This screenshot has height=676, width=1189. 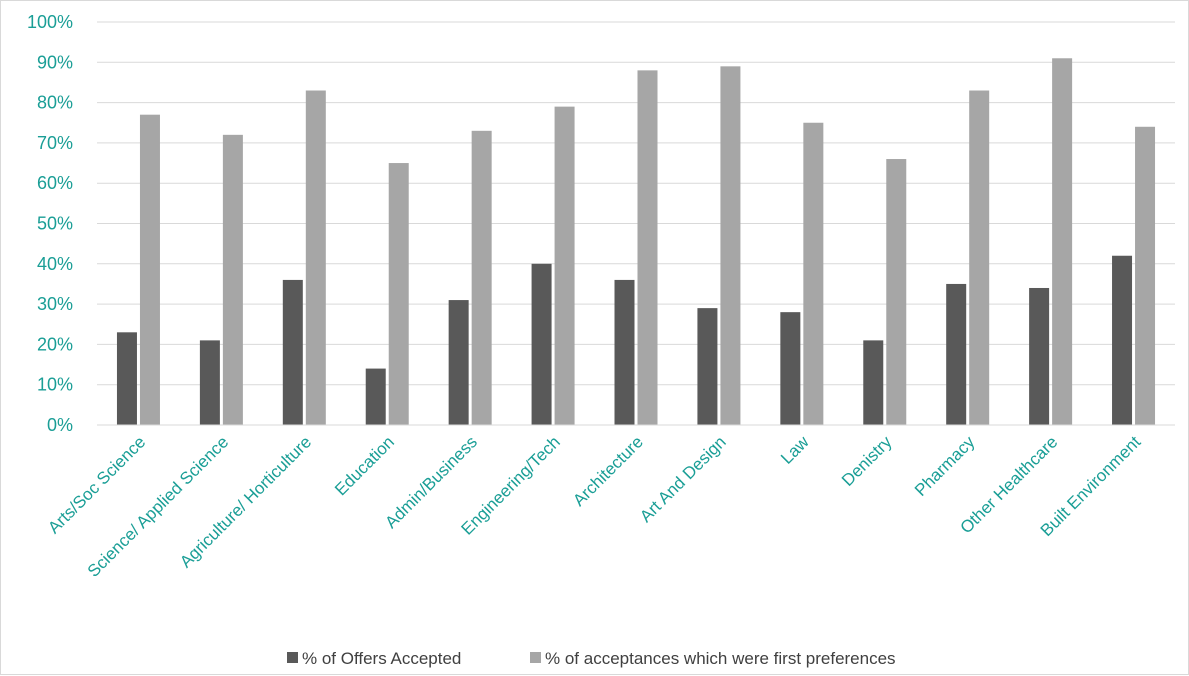 What do you see at coordinates (55, 143) in the screenshot?
I see `y-tick-label: 70%` at bounding box center [55, 143].